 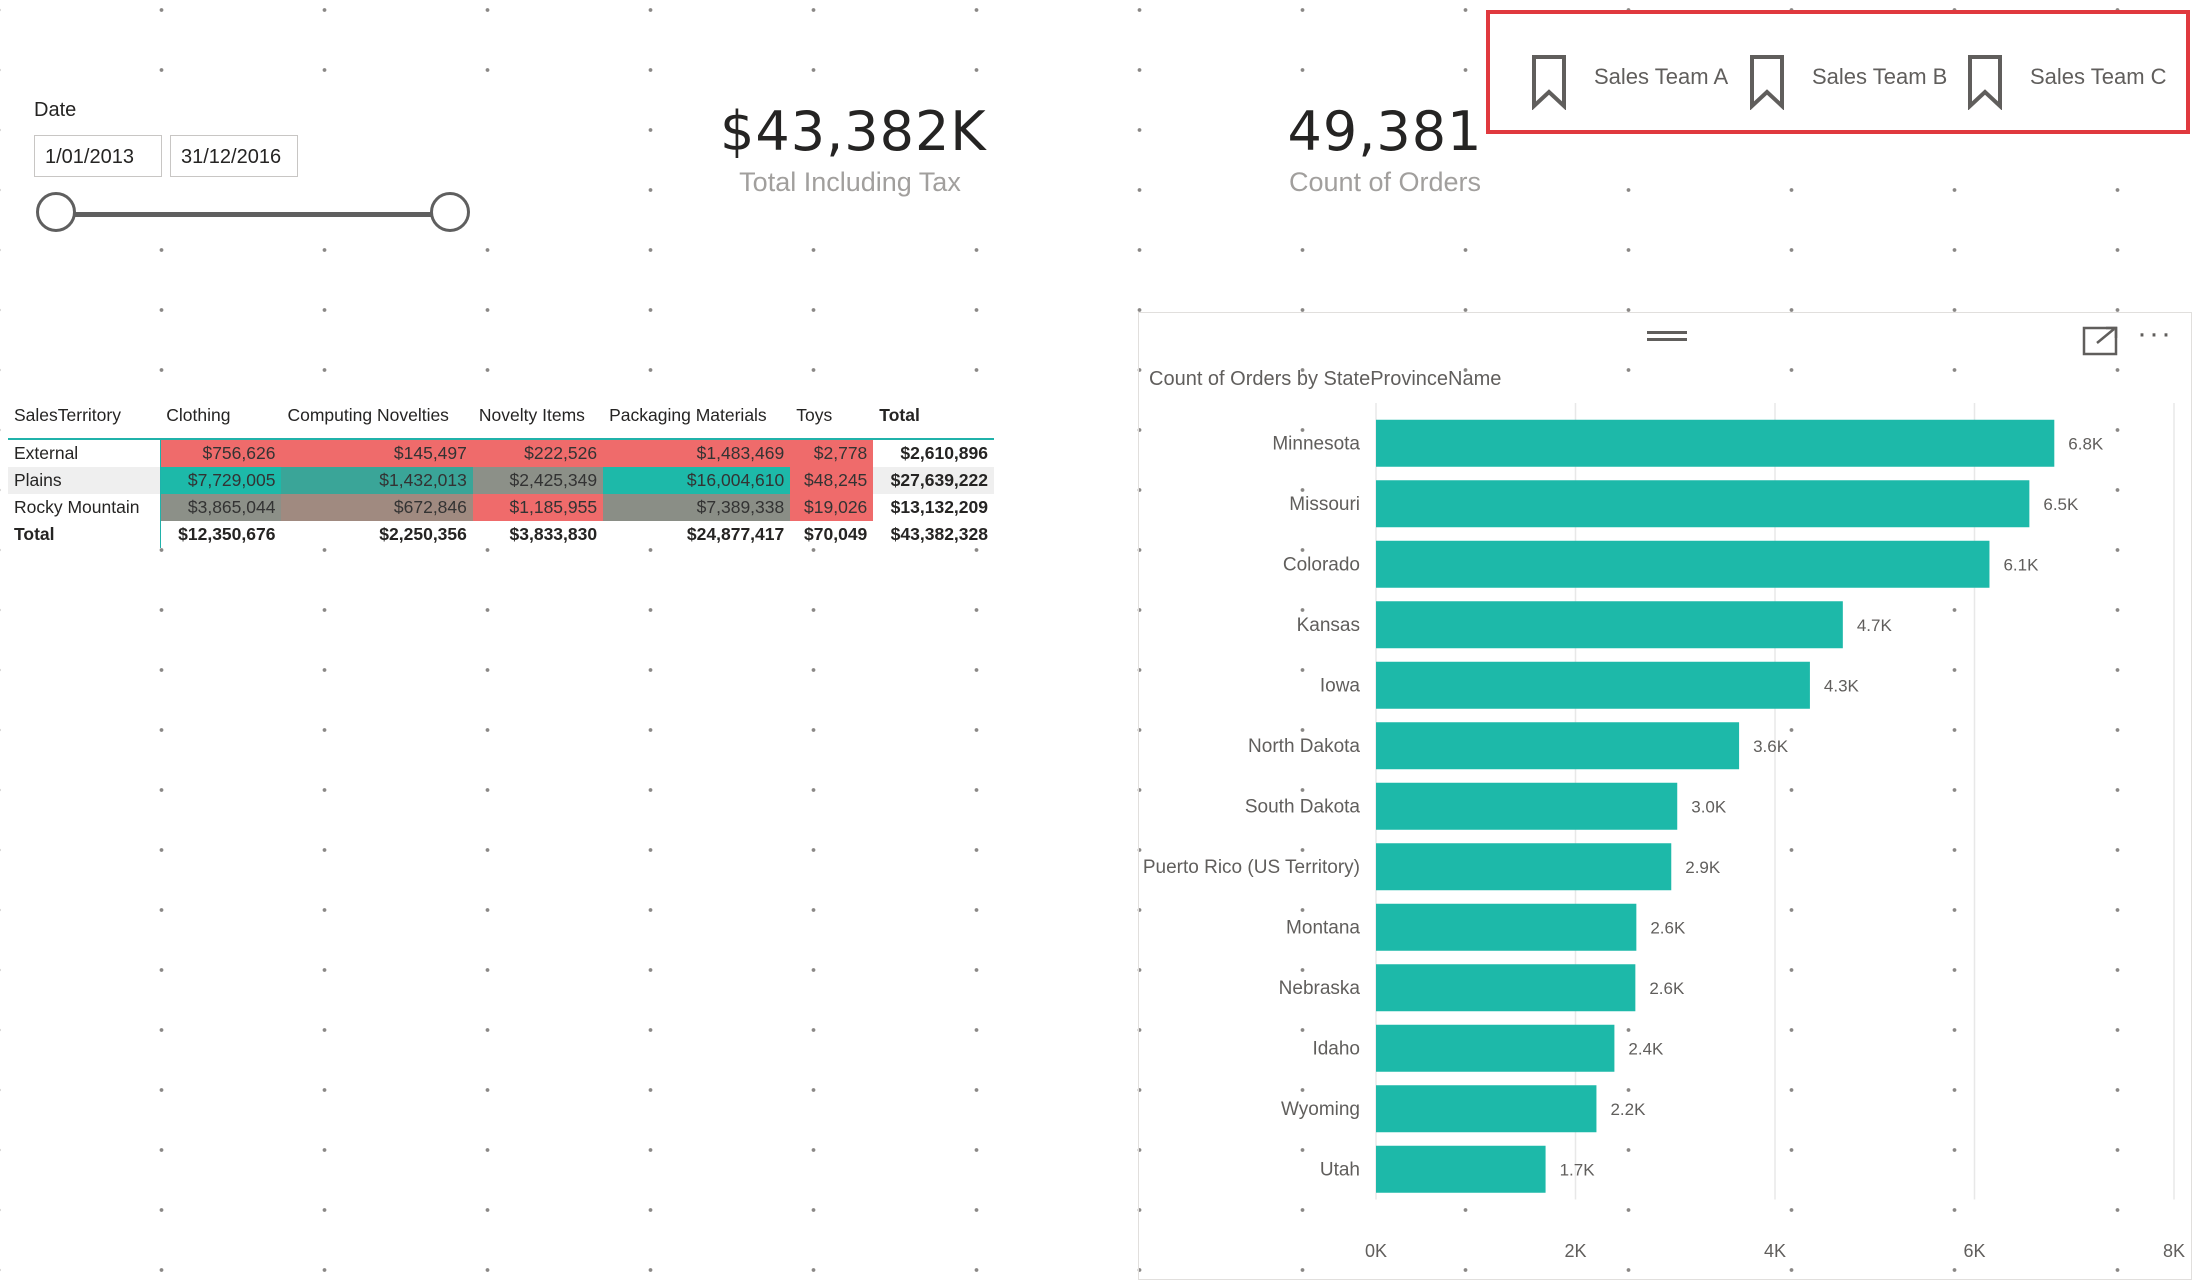 I want to click on bookmark-navigator: Sales Team A Sales Team B Sales Team C, so click(x=1838, y=72).